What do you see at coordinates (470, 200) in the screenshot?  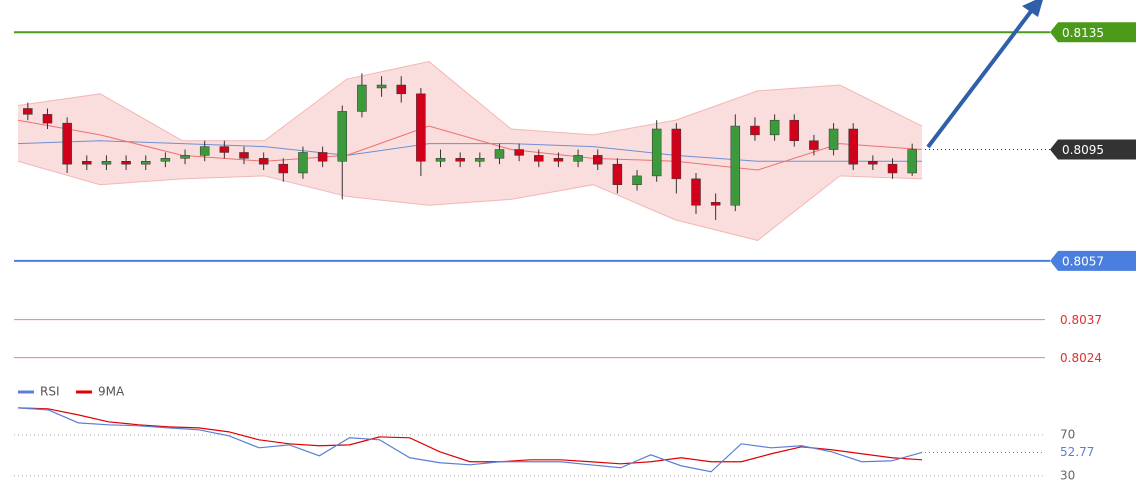 I see `band-lower` at bounding box center [470, 200].